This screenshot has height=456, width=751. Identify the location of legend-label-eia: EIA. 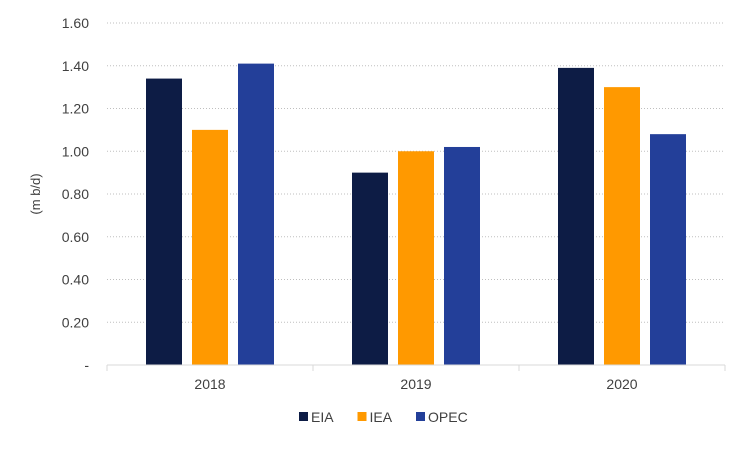
(322, 417).